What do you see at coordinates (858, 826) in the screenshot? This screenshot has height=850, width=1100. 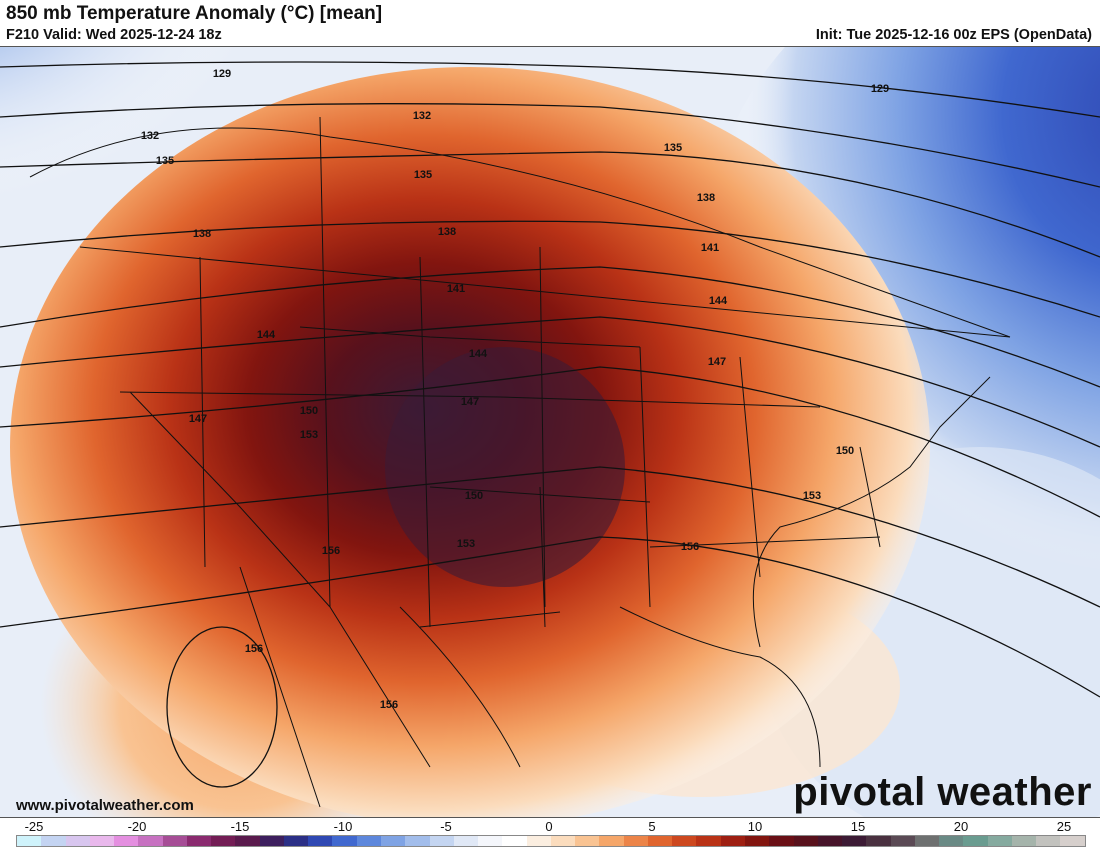 I see `colorbar-label: 15` at bounding box center [858, 826].